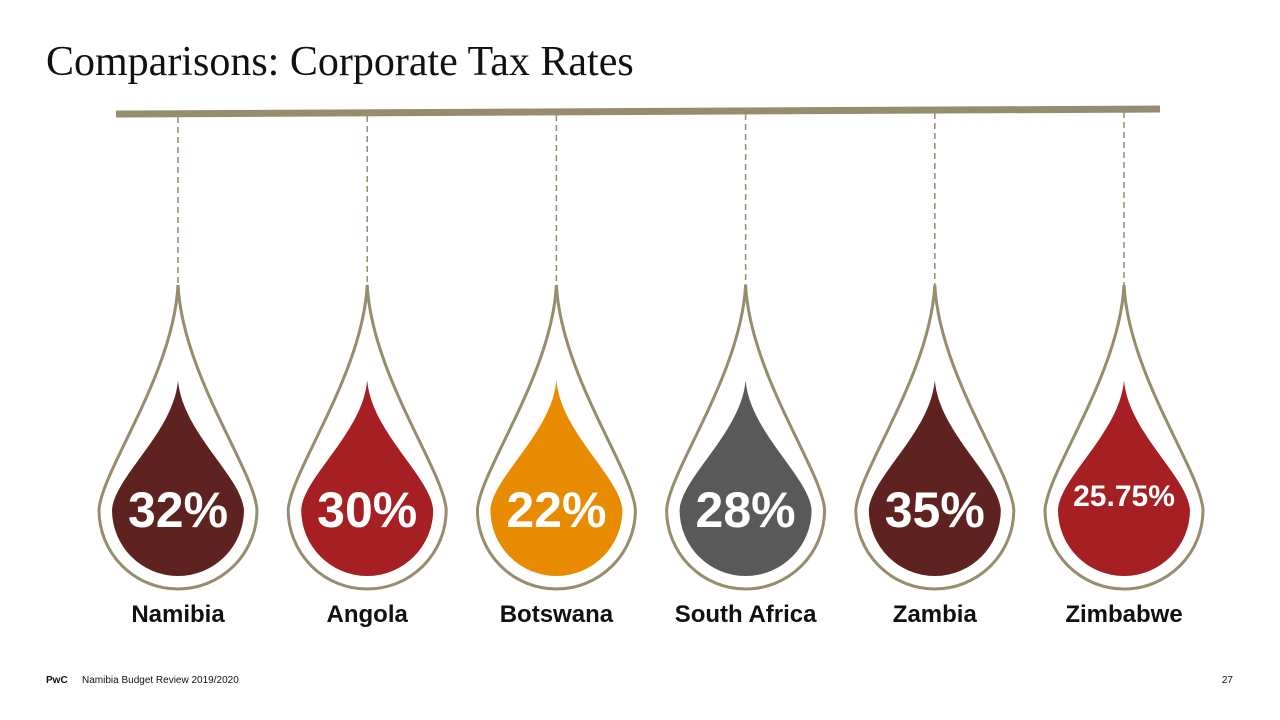 The image size is (1280, 720). I want to click on footer-brand-logo: PwC, so click(57, 680).